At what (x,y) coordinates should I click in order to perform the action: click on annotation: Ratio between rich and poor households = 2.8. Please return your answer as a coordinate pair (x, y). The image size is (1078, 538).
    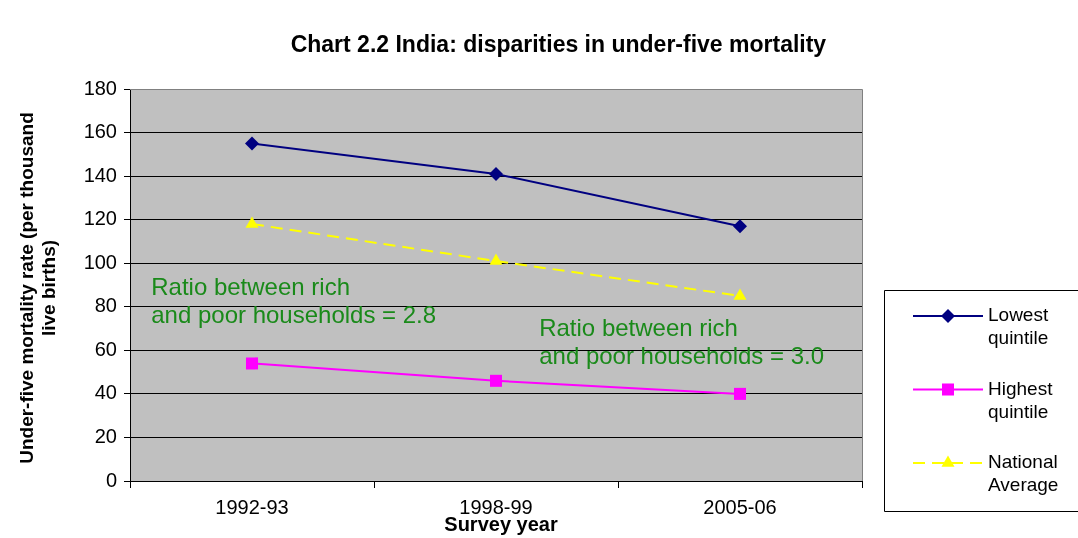
    Looking at the image, I should click on (294, 300).